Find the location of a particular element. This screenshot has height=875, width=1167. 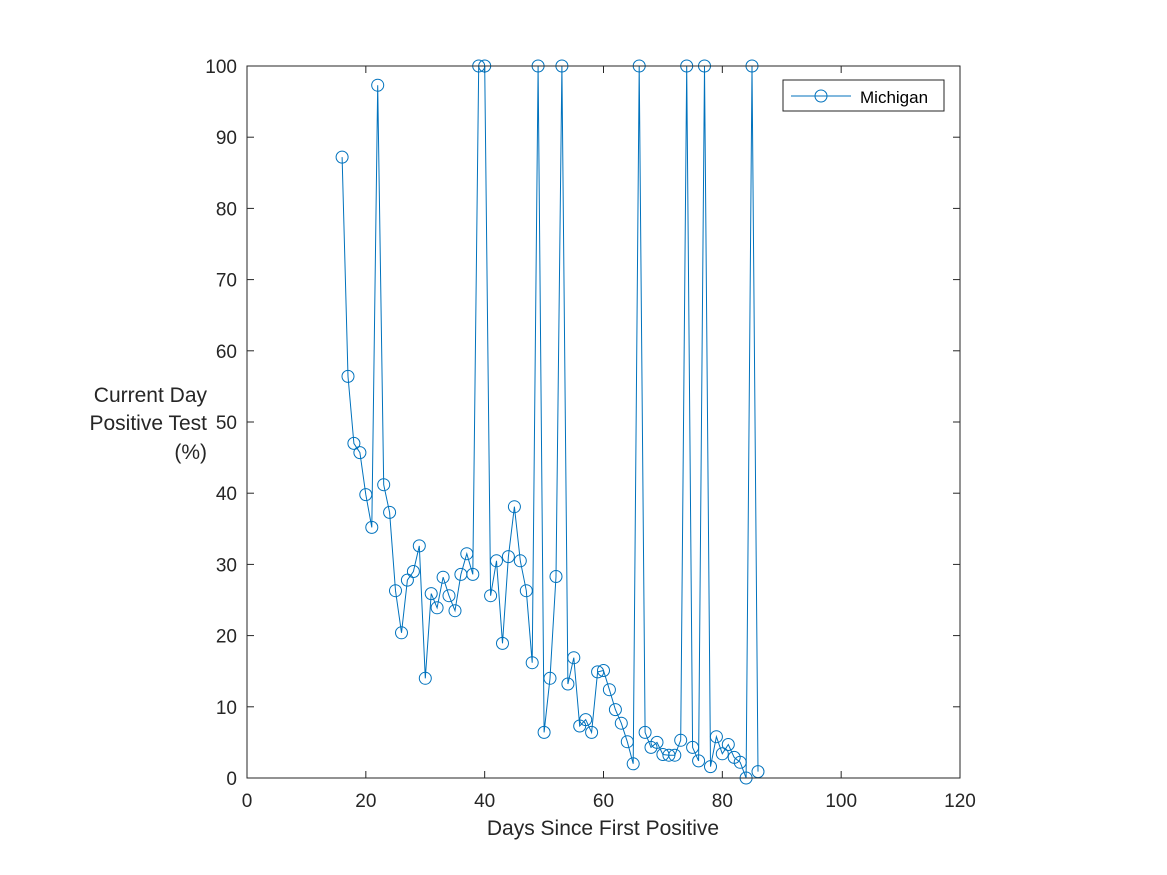

x-tick-label: 100 is located at coordinates (841, 801).